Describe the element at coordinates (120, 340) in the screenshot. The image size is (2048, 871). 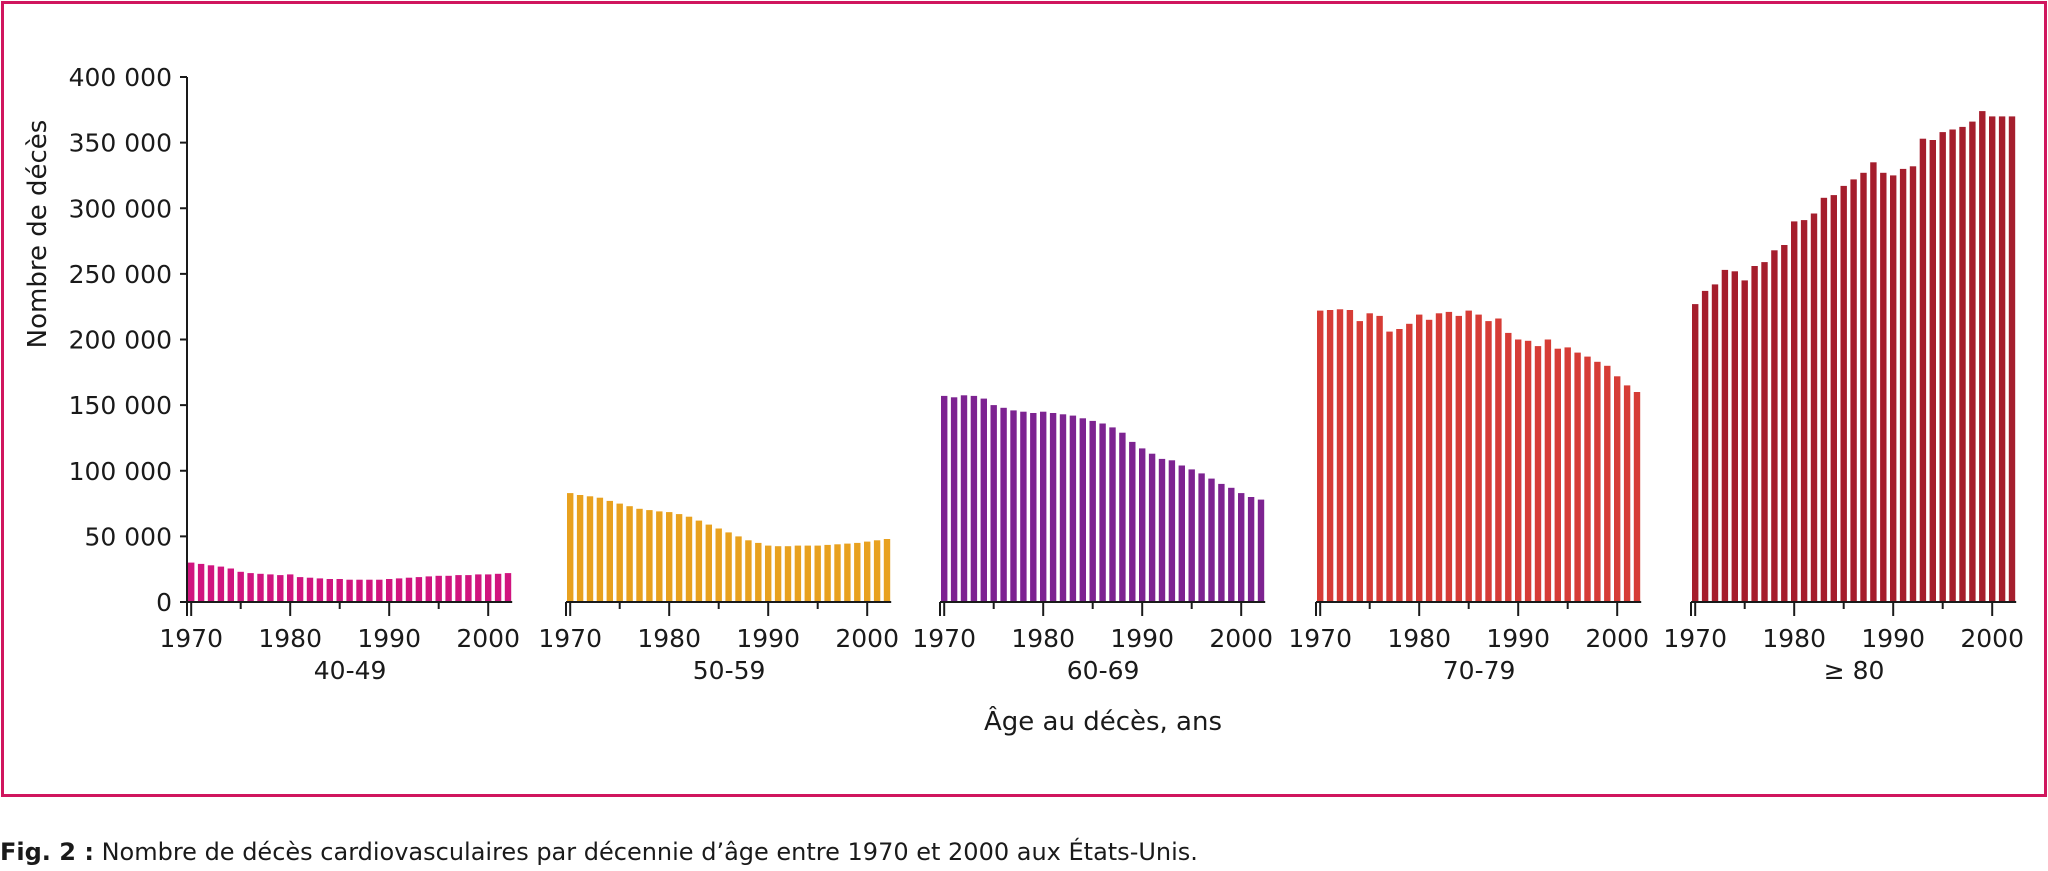
I see `y-tick-label: 200 000` at that location.